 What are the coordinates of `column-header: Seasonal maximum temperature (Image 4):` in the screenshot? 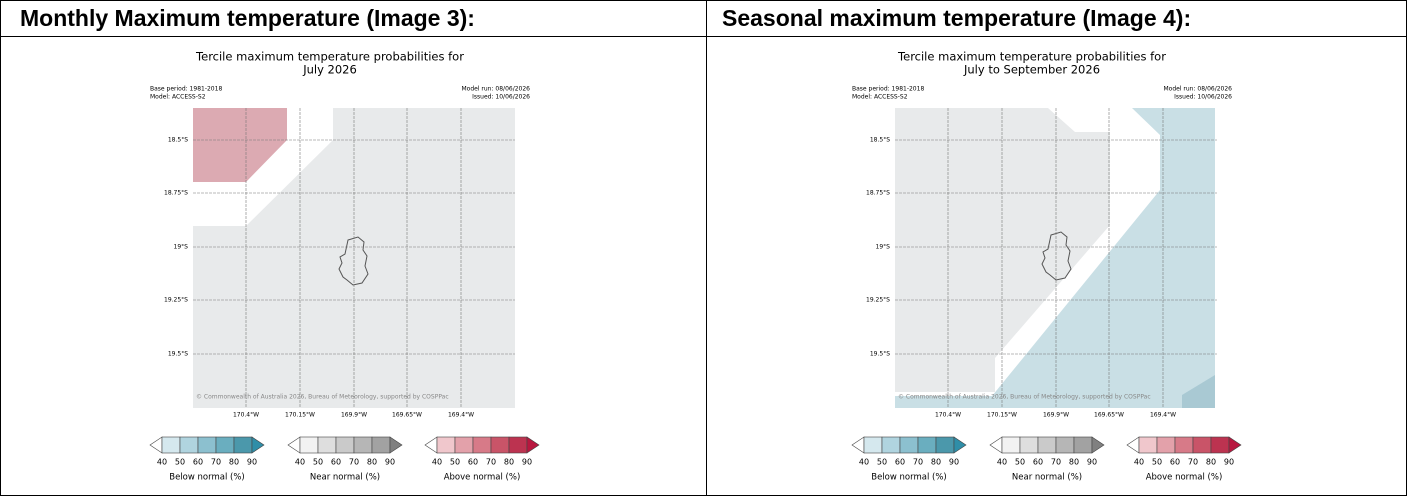 It's located at (957, 18).